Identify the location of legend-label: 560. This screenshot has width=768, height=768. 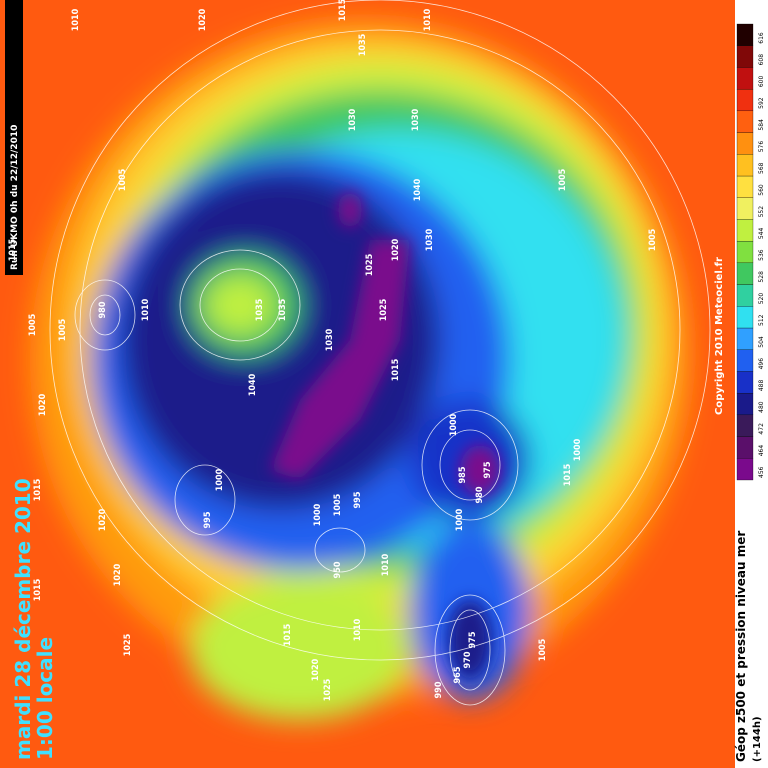
(761, 190).